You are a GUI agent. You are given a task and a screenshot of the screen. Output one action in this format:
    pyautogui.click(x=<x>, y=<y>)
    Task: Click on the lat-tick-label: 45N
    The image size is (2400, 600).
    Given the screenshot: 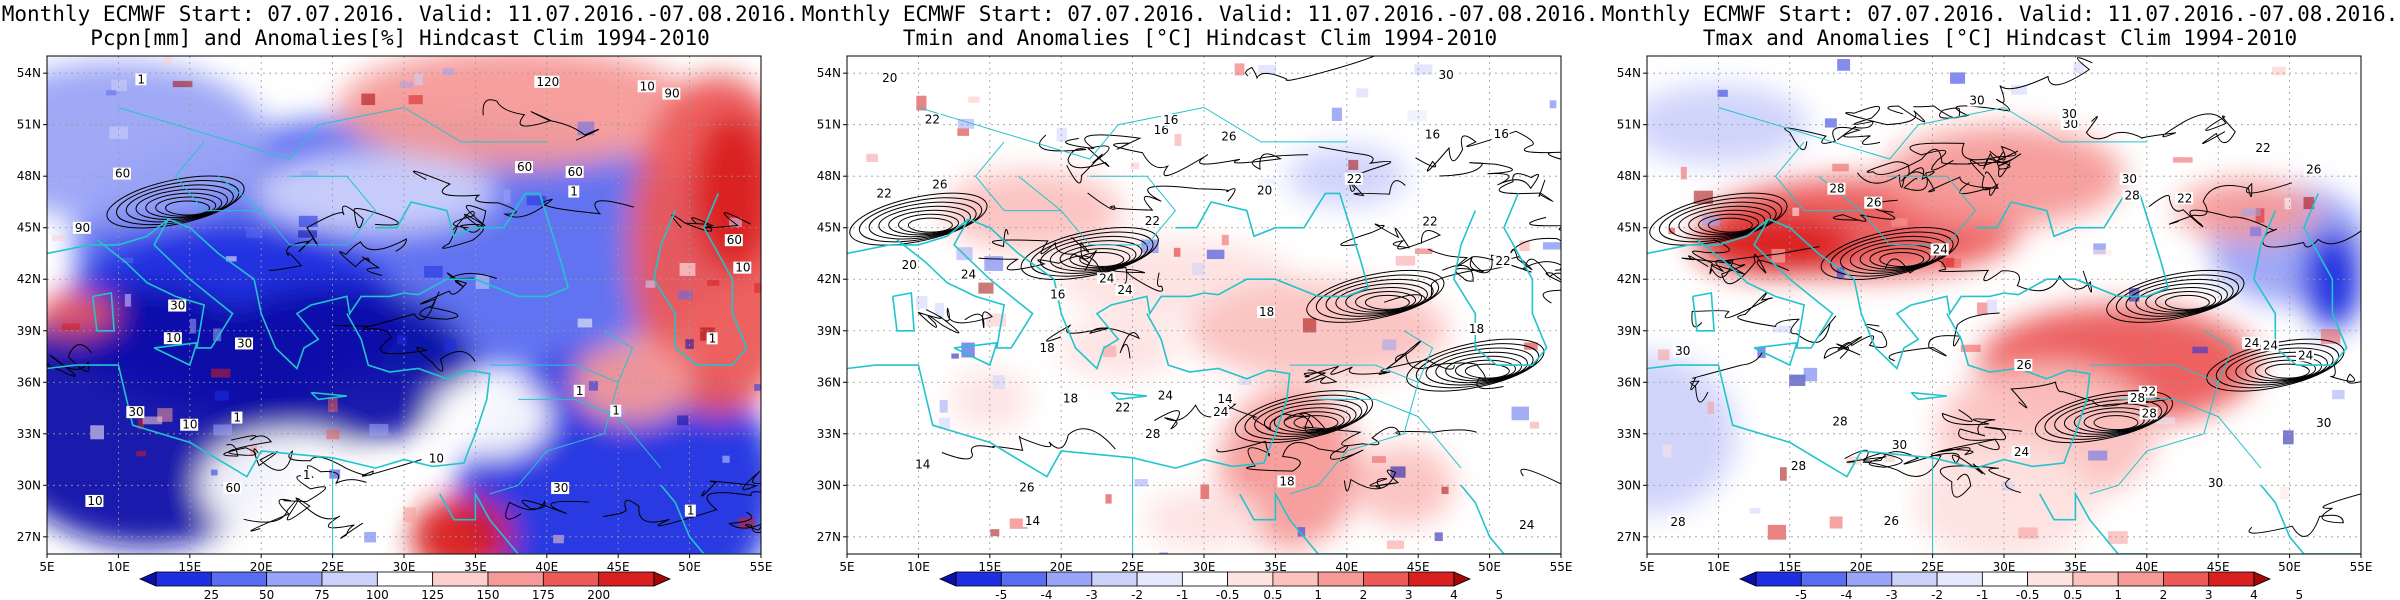 What is the action you would take?
    pyautogui.click(x=1629, y=228)
    